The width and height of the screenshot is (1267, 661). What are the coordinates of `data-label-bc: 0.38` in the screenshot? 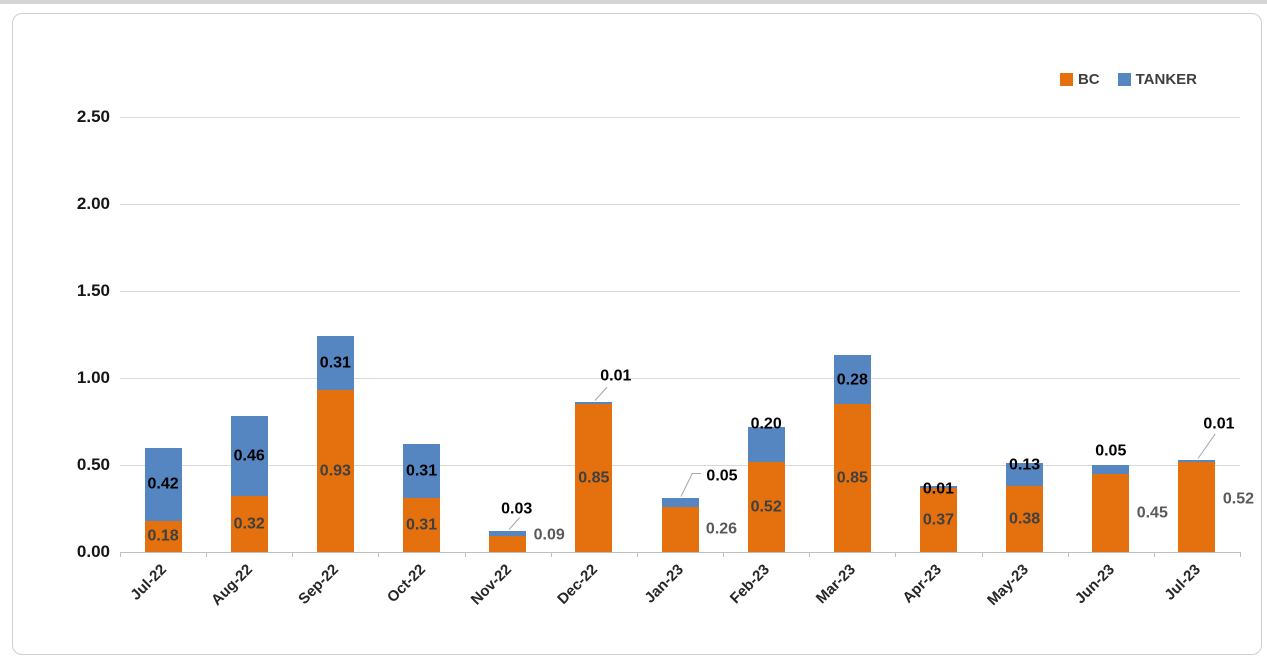 It's located at (1025, 519).